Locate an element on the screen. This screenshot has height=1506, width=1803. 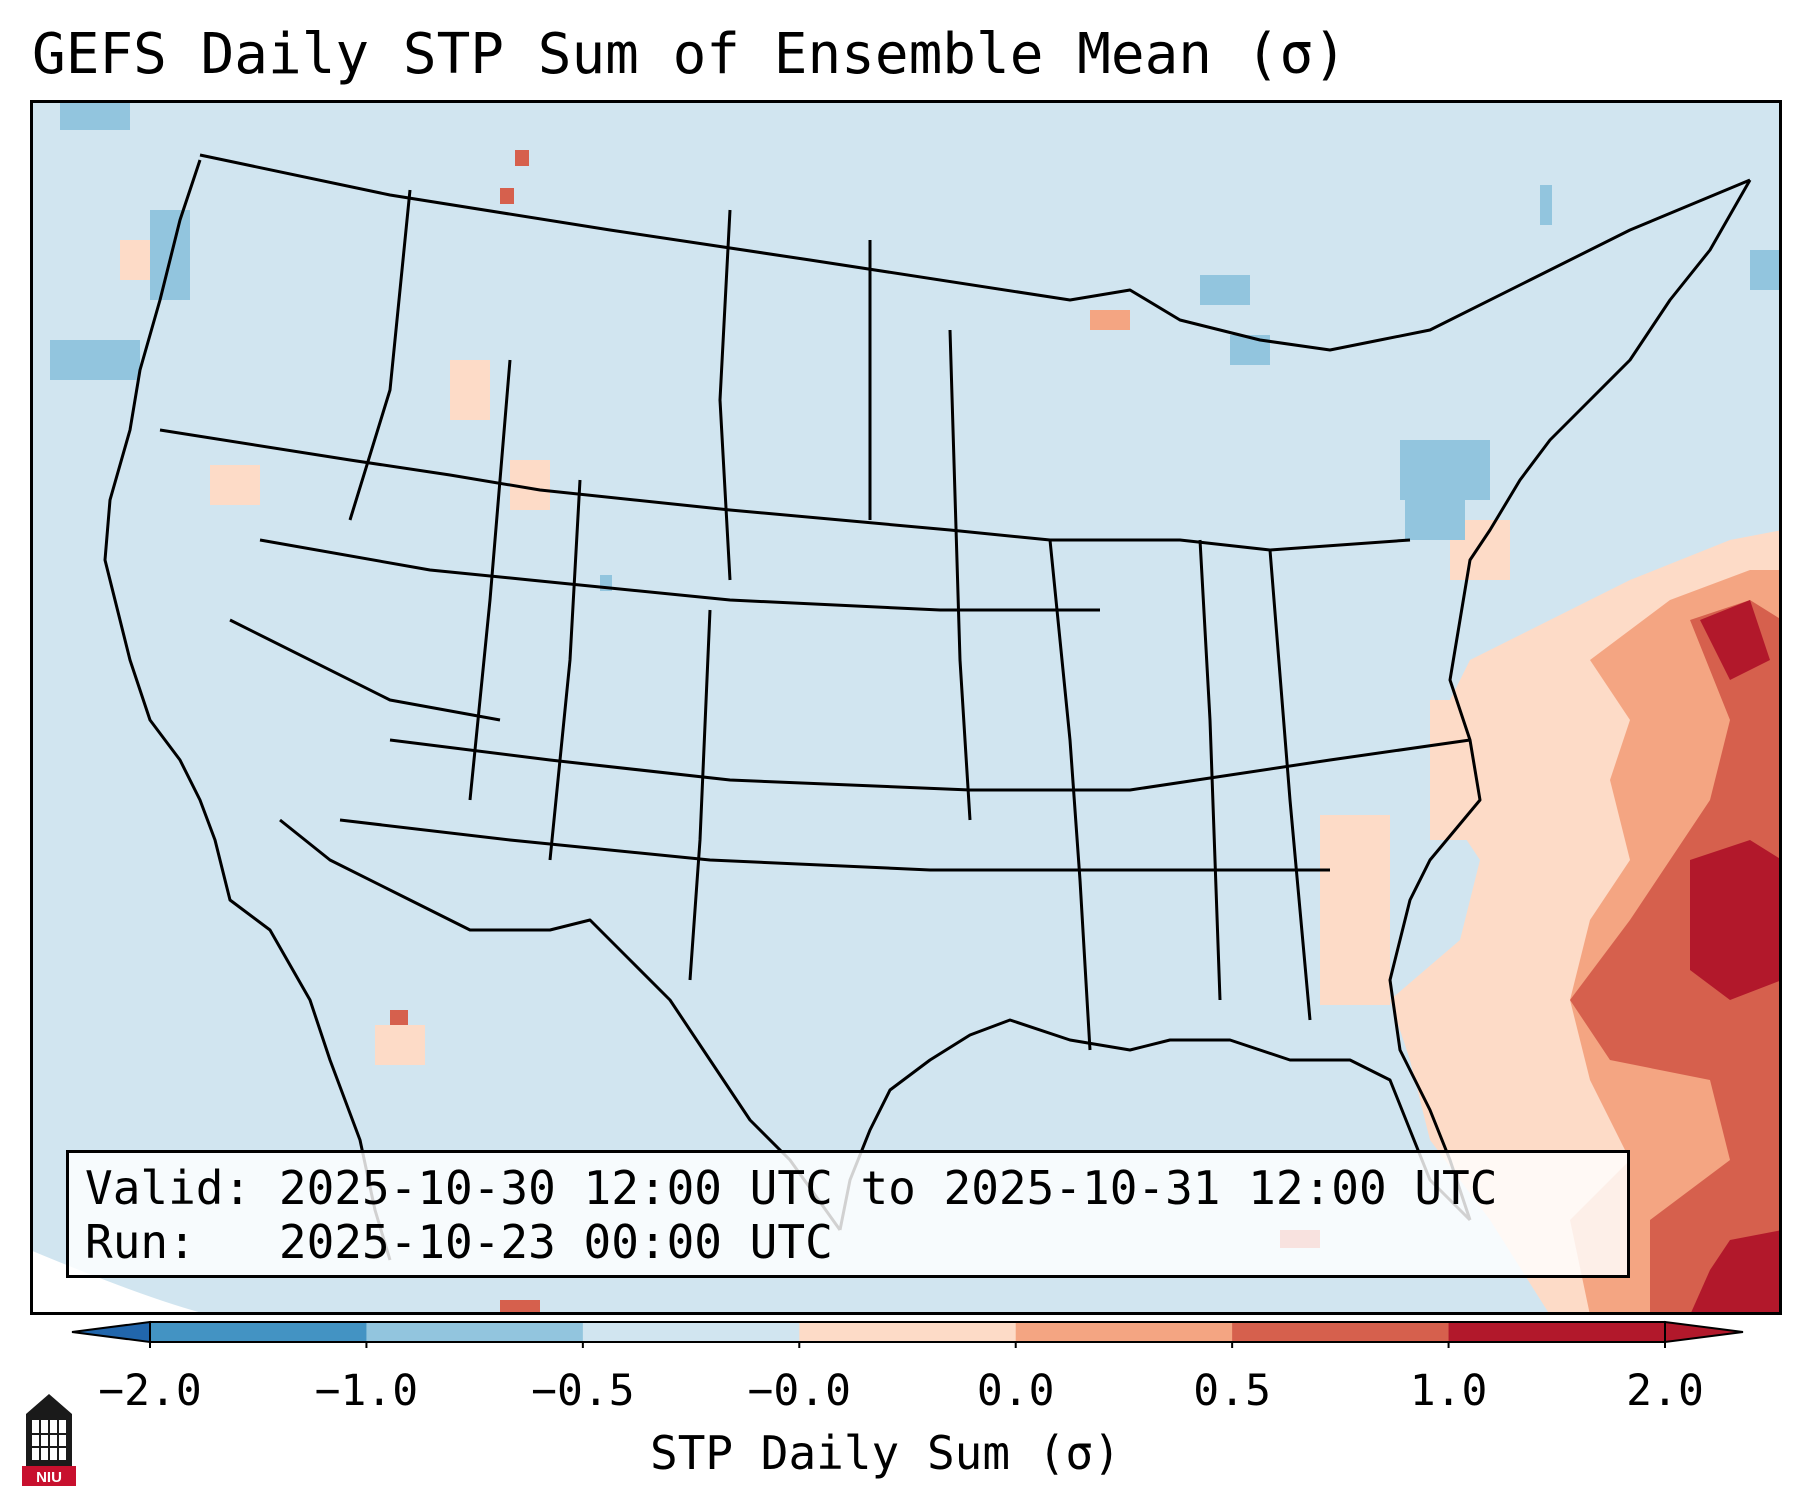
colorbar-tick-label: −0.0 is located at coordinates (799, 1391).